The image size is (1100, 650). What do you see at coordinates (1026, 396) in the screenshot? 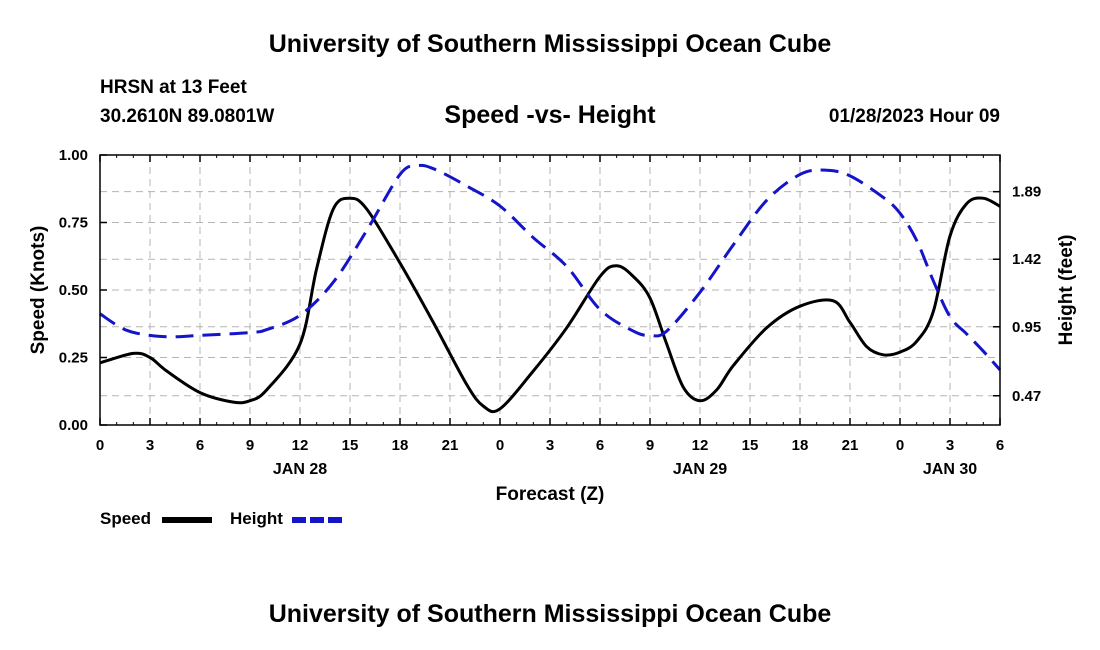
I see `y-right-tick-label: 0.47` at bounding box center [1026, 396].